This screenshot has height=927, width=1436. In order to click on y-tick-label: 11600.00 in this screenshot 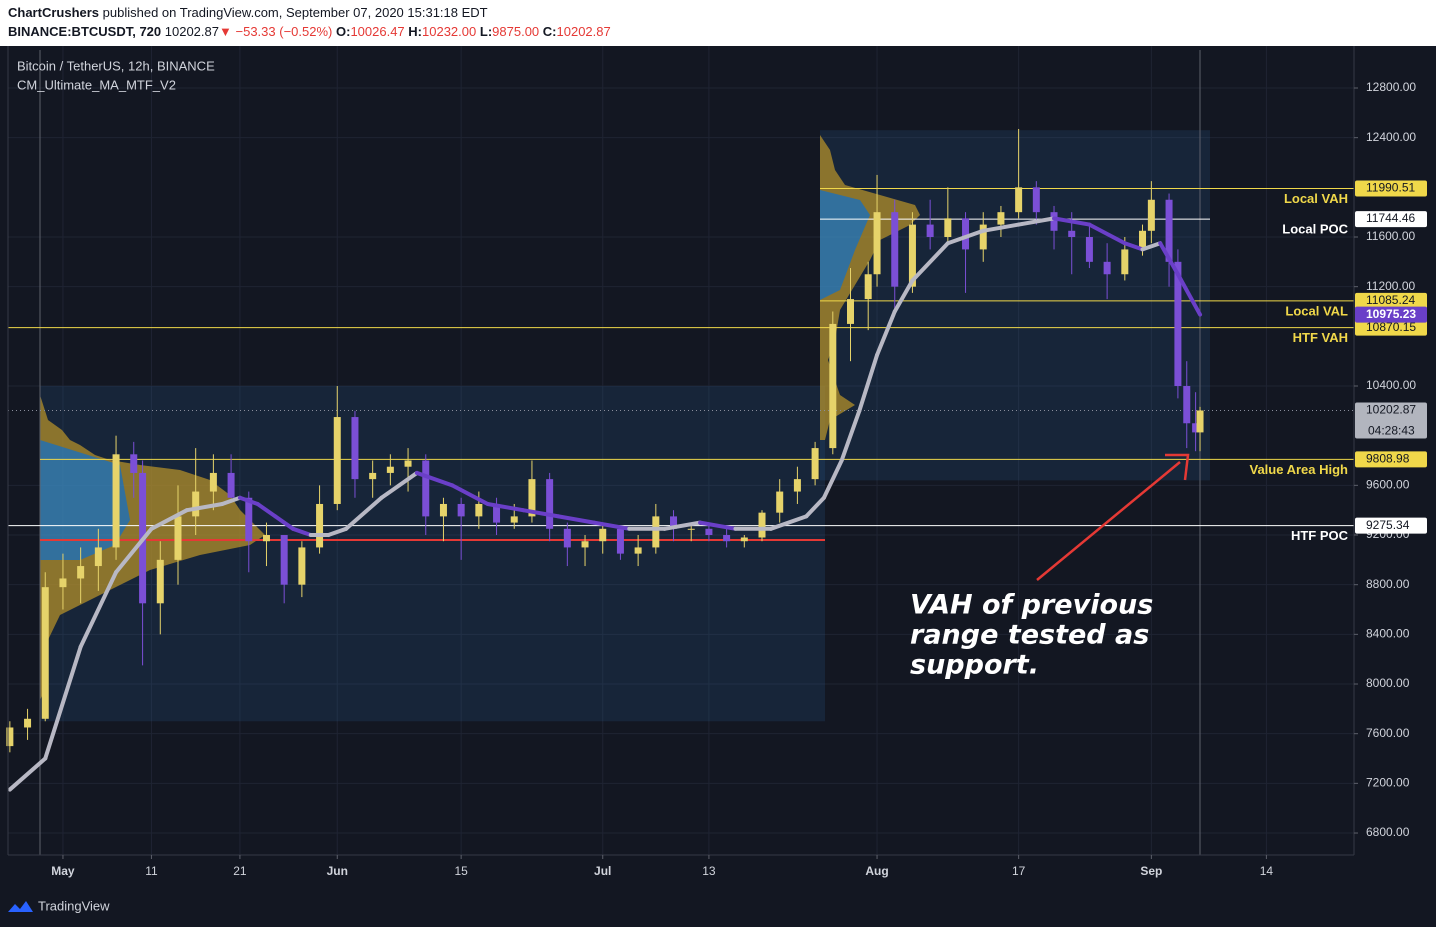, I will do `click(1390, 236)`.